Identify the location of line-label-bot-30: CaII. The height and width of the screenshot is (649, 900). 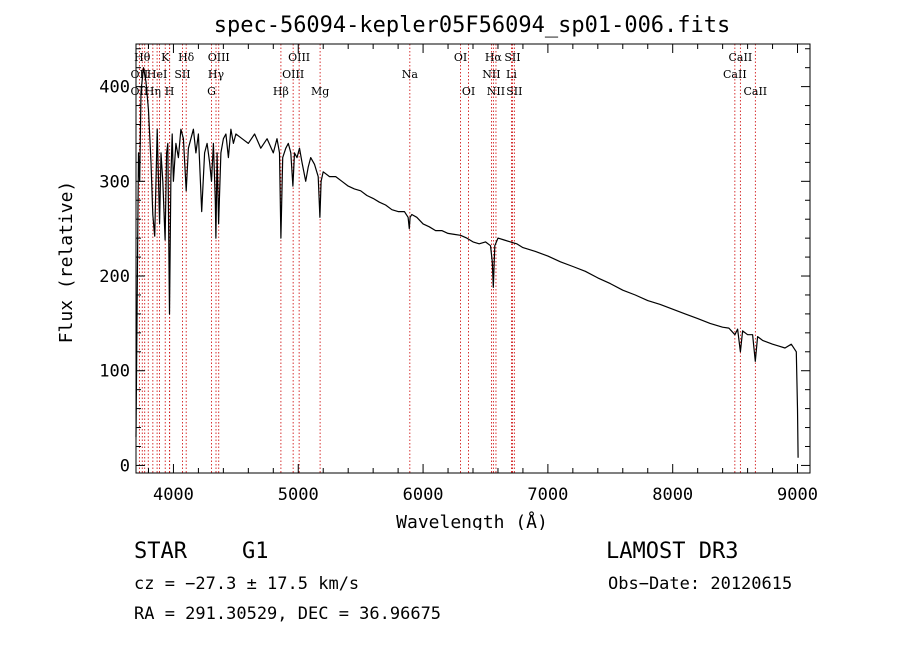
(755, 91).